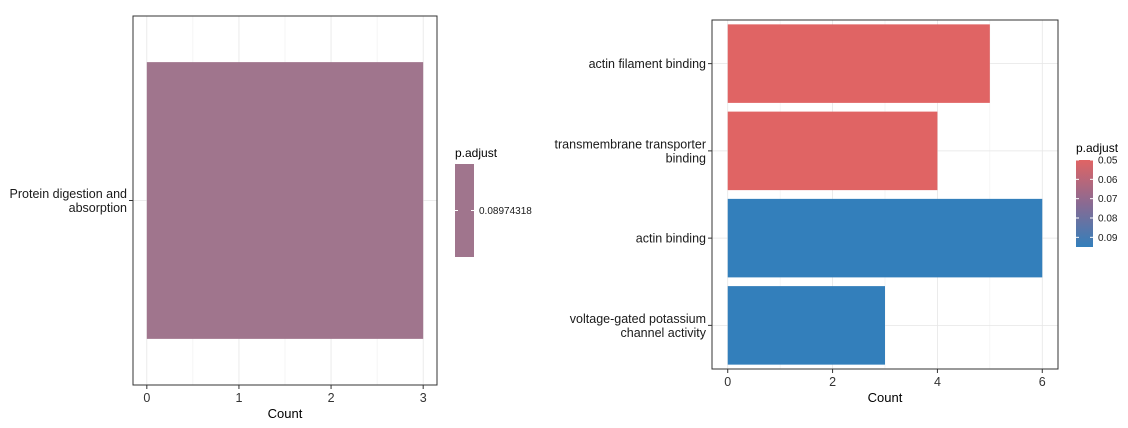 This screenshot has height=428, width=1128. Describe the element at coordinates (937, 382) in the screenshot. I see `x-tick-label: 4` at that location.